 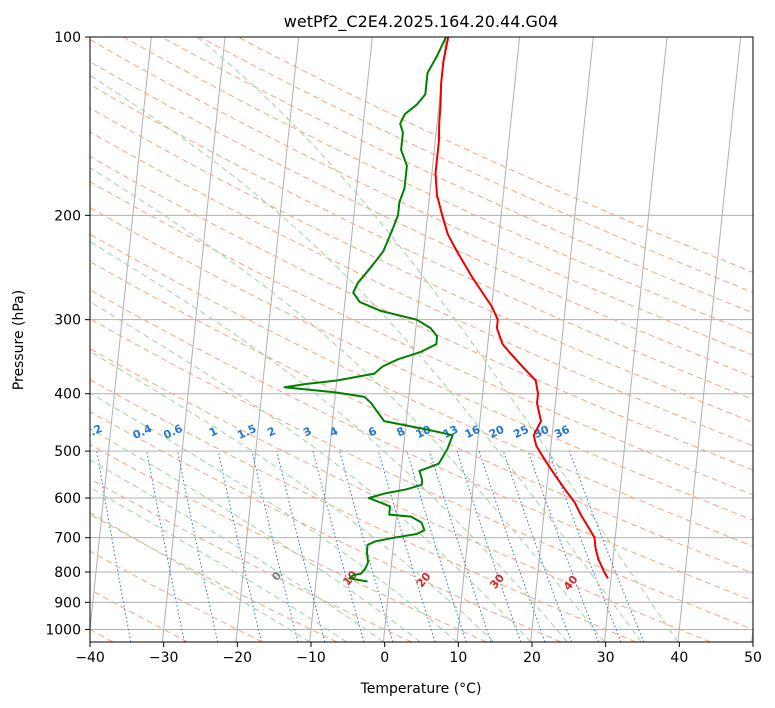 I want to click on mixing-ratio-label: 1.5, so click(x=246, y=432).